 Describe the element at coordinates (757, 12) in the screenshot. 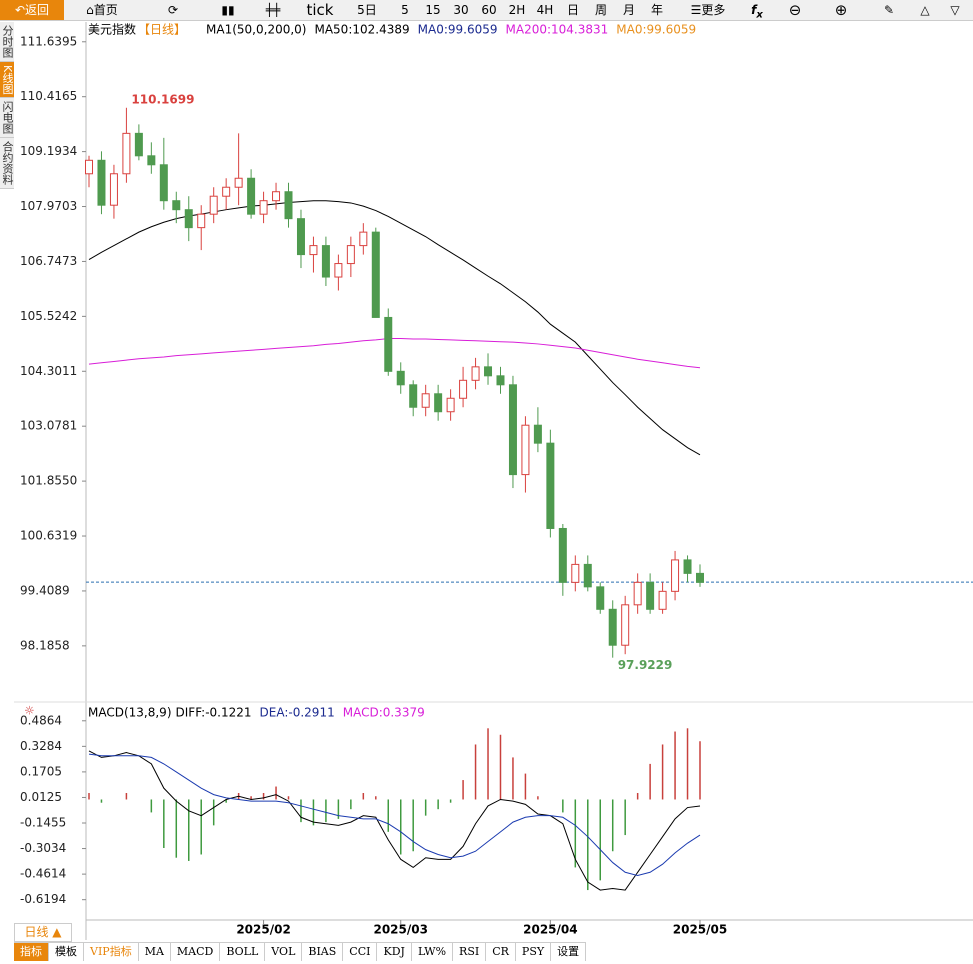

I see `fx-icon: fx` at that location.